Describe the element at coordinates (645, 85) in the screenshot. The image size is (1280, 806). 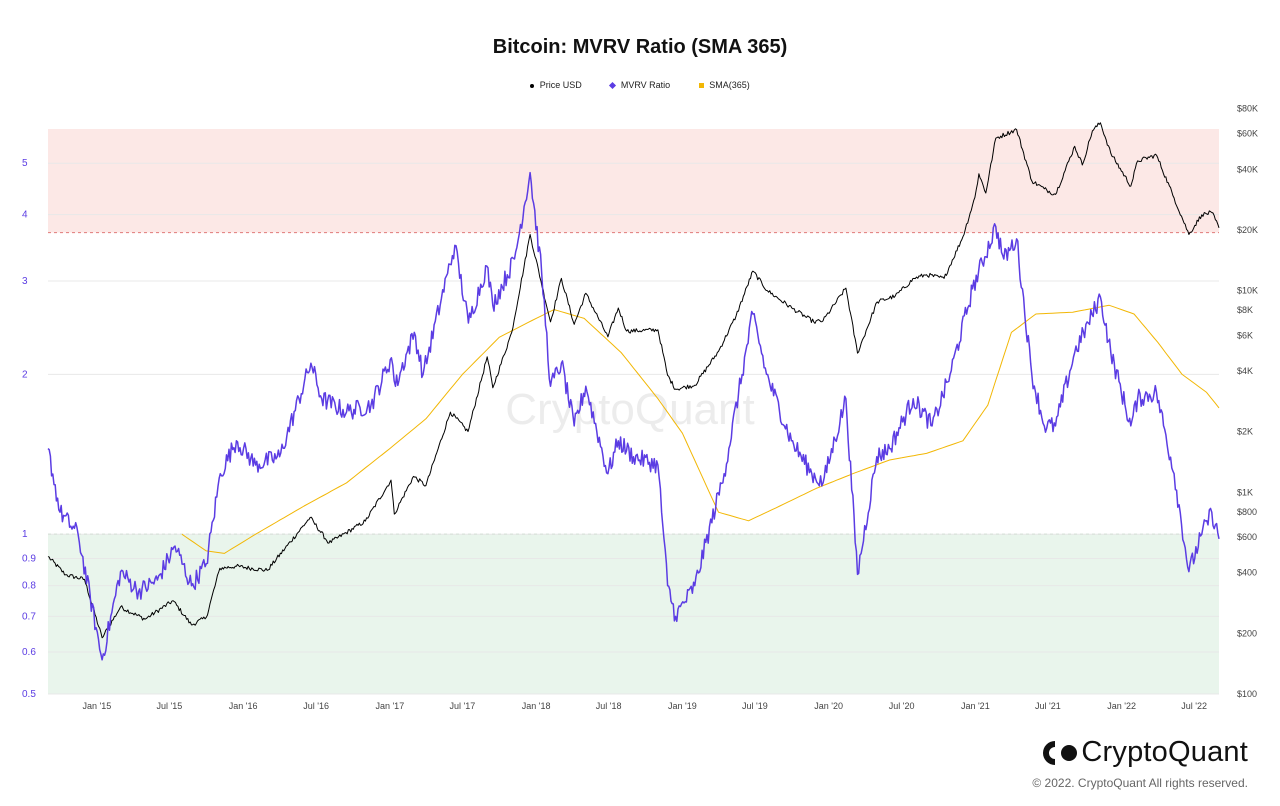
I see `legend-label-mvrv: MVRV Ratio` at that location.